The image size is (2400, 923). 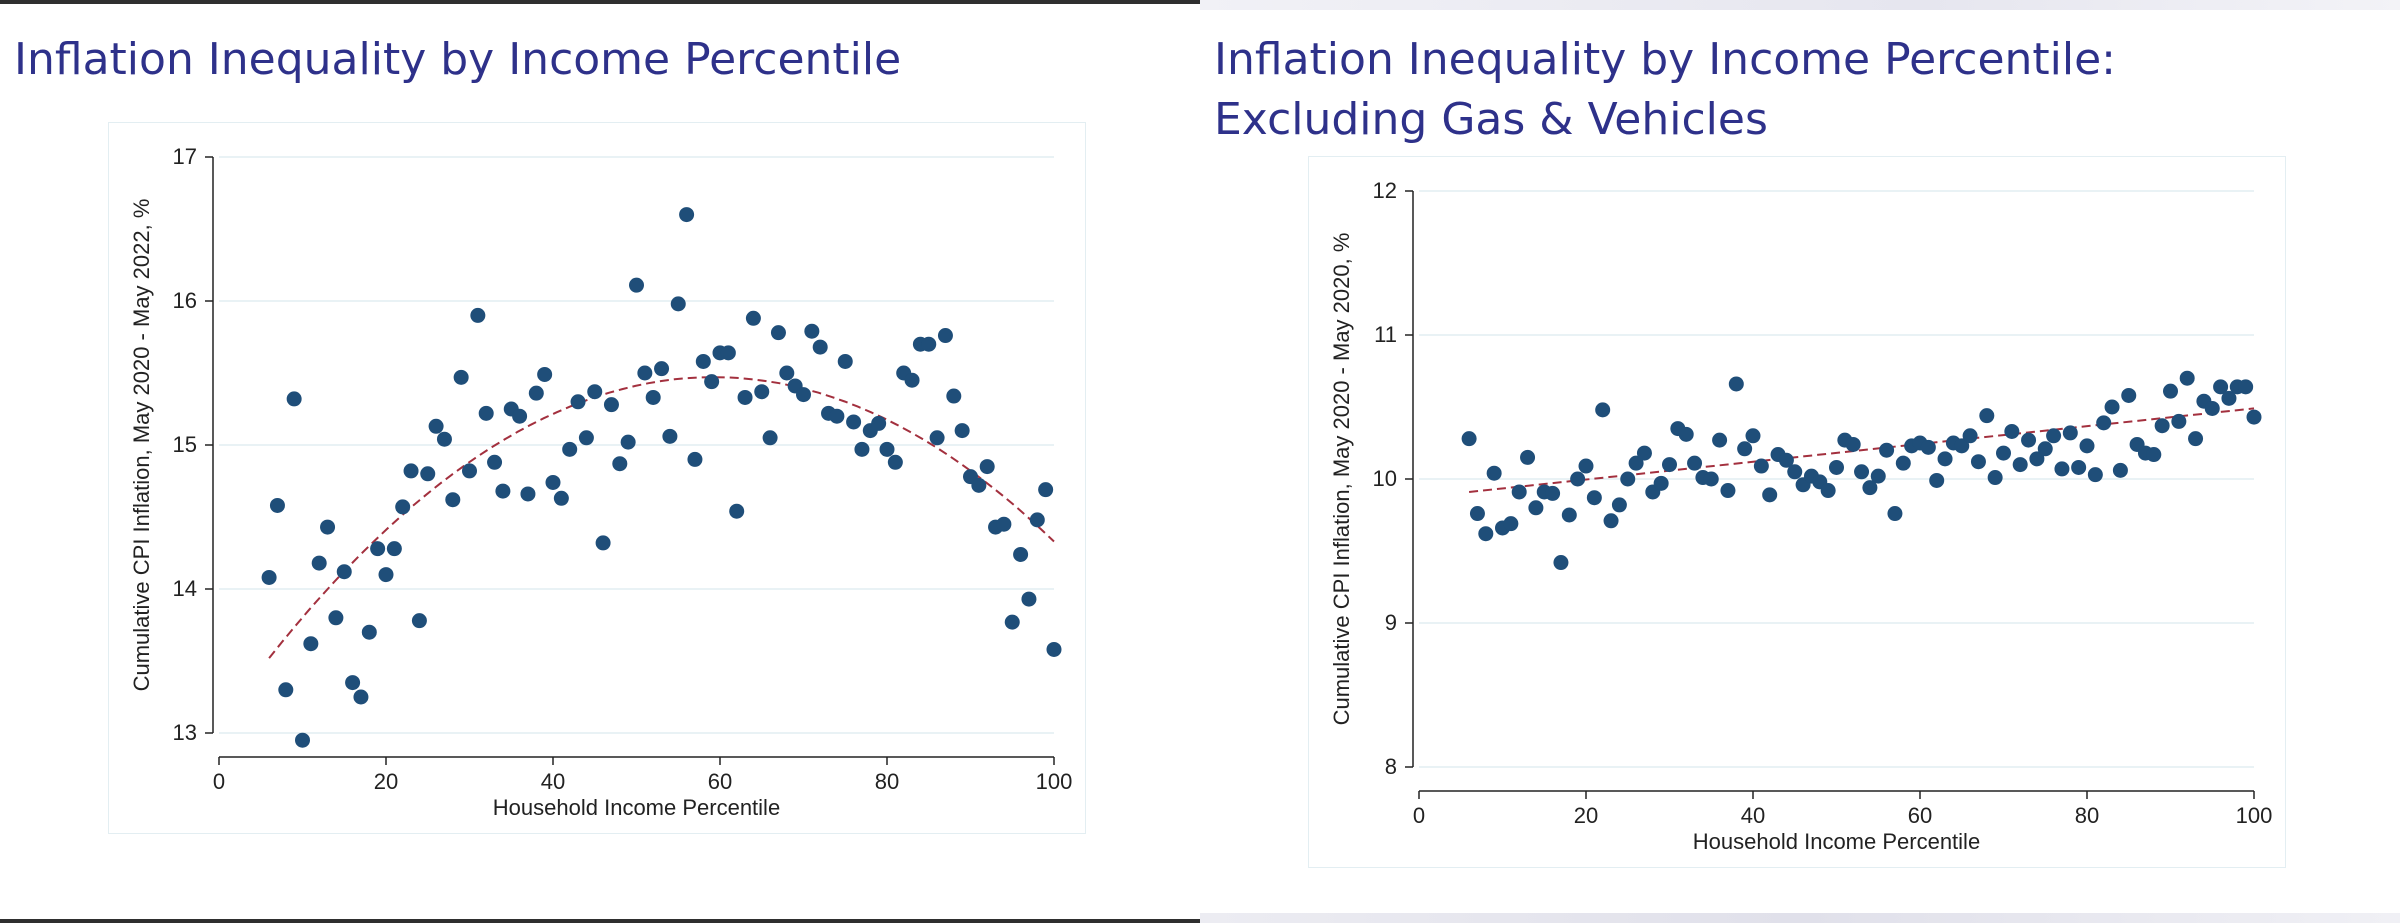 I want to click on y-tick-label: 8, so click(x=1391, y=766).